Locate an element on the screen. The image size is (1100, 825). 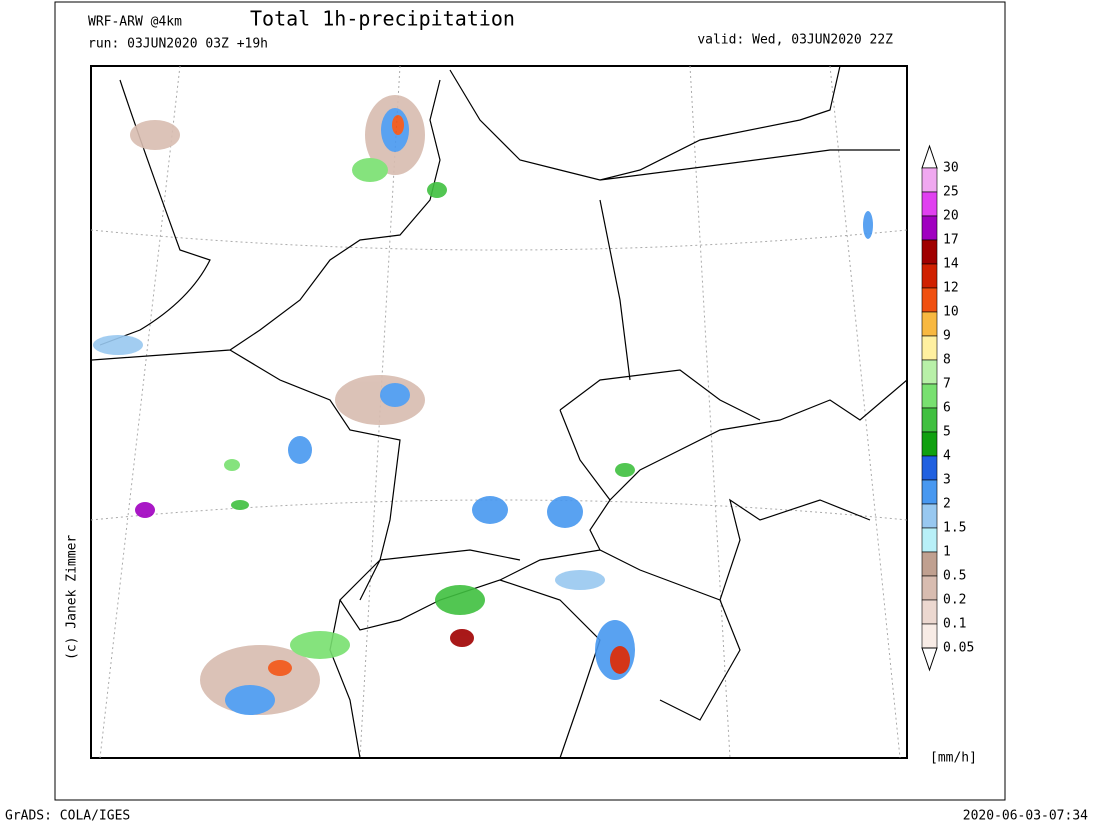
colorbar-label: 3 is located at coordinates (947, 480).